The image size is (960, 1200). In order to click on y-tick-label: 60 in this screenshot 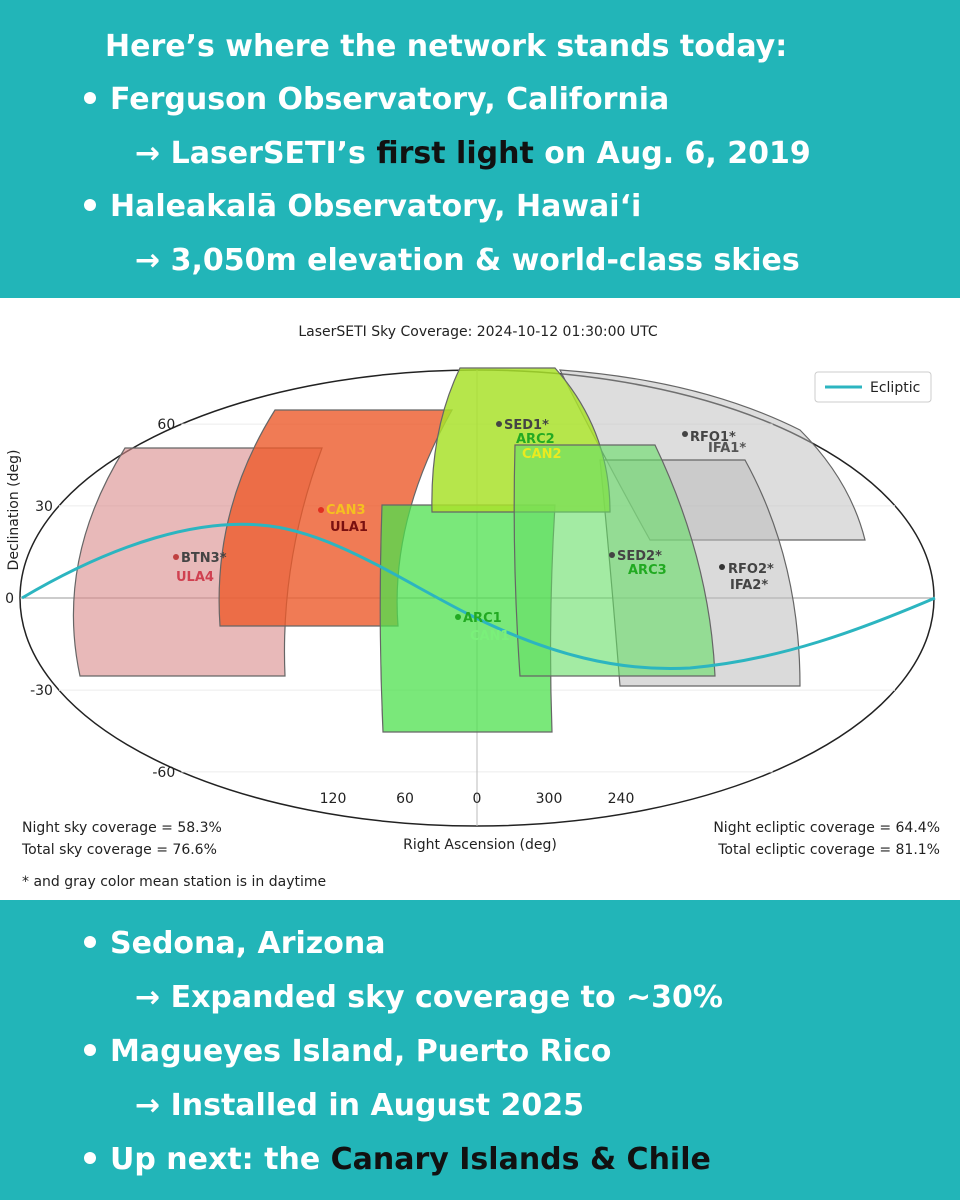, I will do `click(166, 425)`.